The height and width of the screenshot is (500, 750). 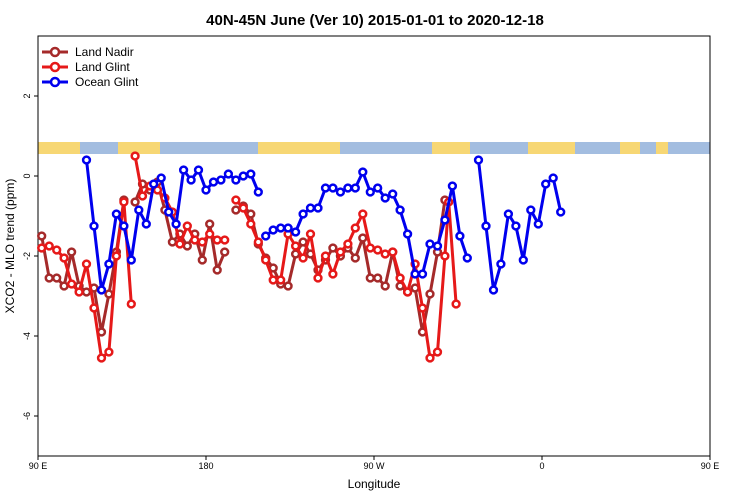 I want to click on x-tick-label: 90 E, so click(x=710, y=466).